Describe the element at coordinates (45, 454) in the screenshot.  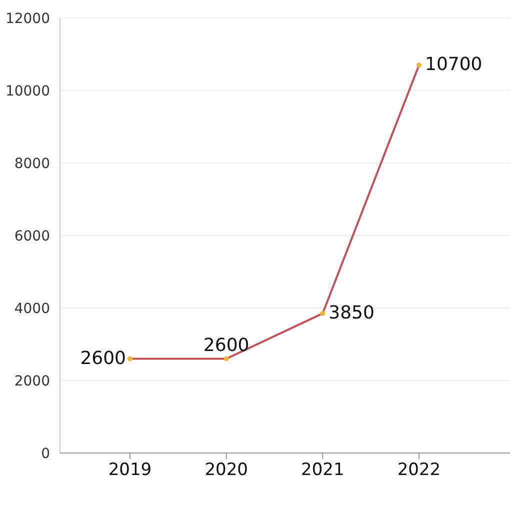
I see `y-tick-label: 0` at that location.